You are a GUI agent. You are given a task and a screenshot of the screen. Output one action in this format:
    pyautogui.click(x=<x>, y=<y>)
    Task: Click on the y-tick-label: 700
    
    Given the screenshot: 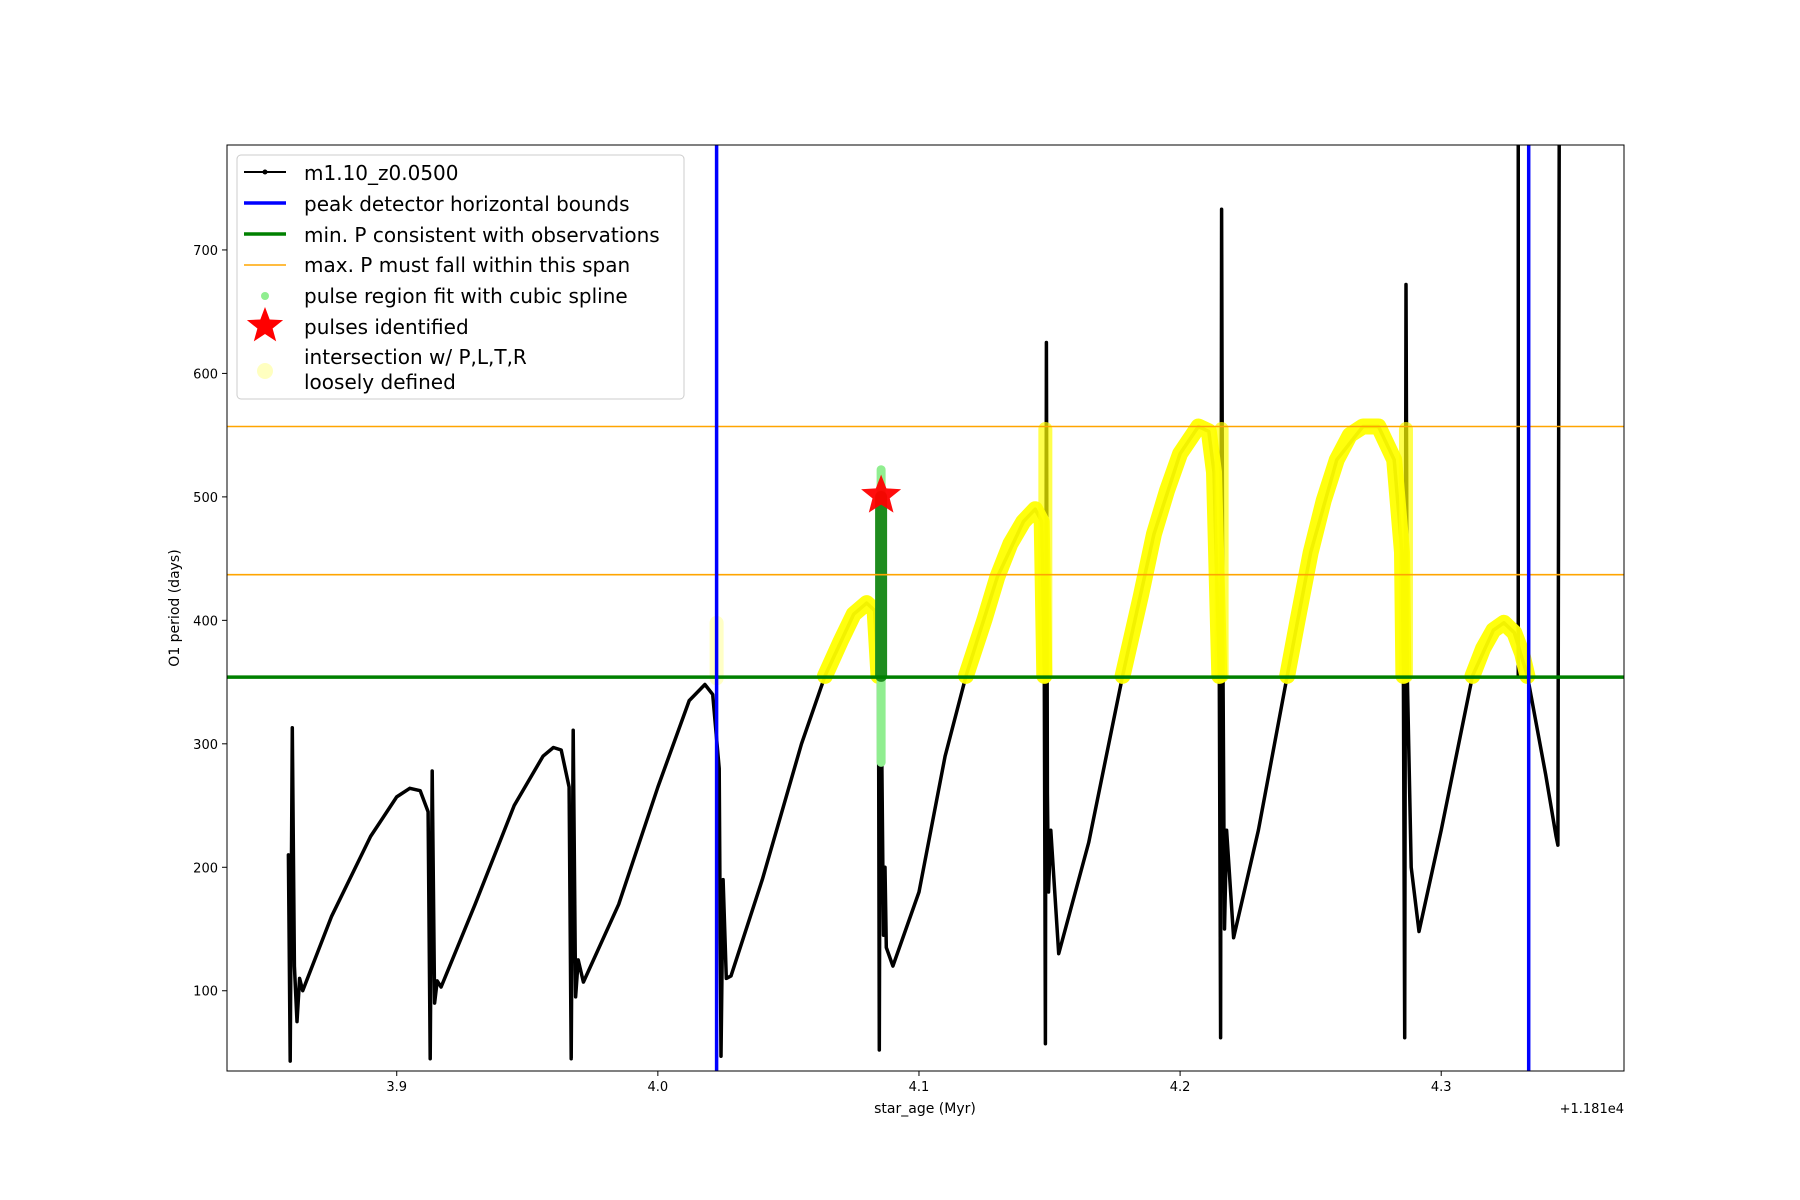 What is the action you would take?
    pyautogui.click(x=205, y=251)
    